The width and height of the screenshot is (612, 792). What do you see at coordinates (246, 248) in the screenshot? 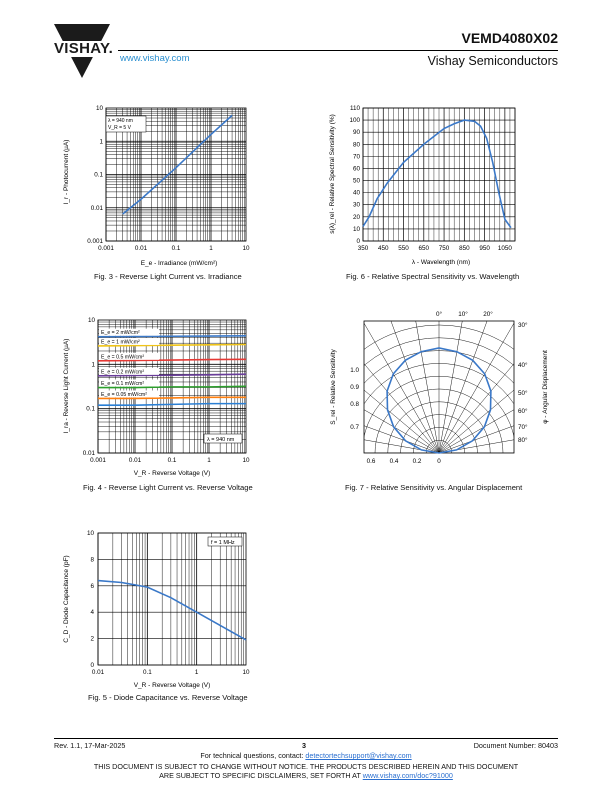
I see `fig3-xtick: 10` at bounding box center [246, 248].